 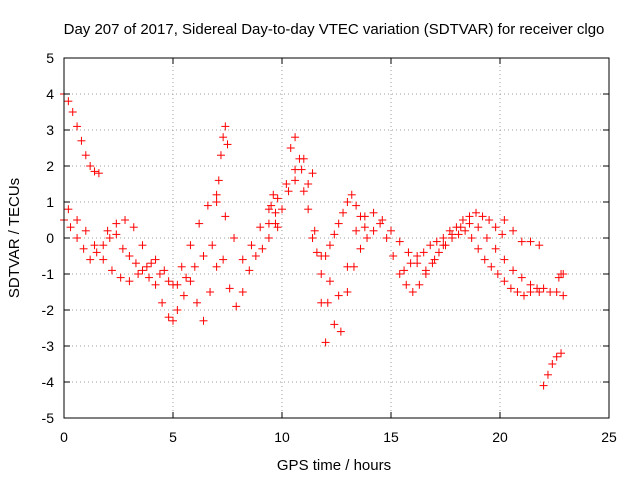 What do you see at coordinates (173, 437) in the screenshot?
I see `x-tick-label: 5` at bounding box center [173, 437].